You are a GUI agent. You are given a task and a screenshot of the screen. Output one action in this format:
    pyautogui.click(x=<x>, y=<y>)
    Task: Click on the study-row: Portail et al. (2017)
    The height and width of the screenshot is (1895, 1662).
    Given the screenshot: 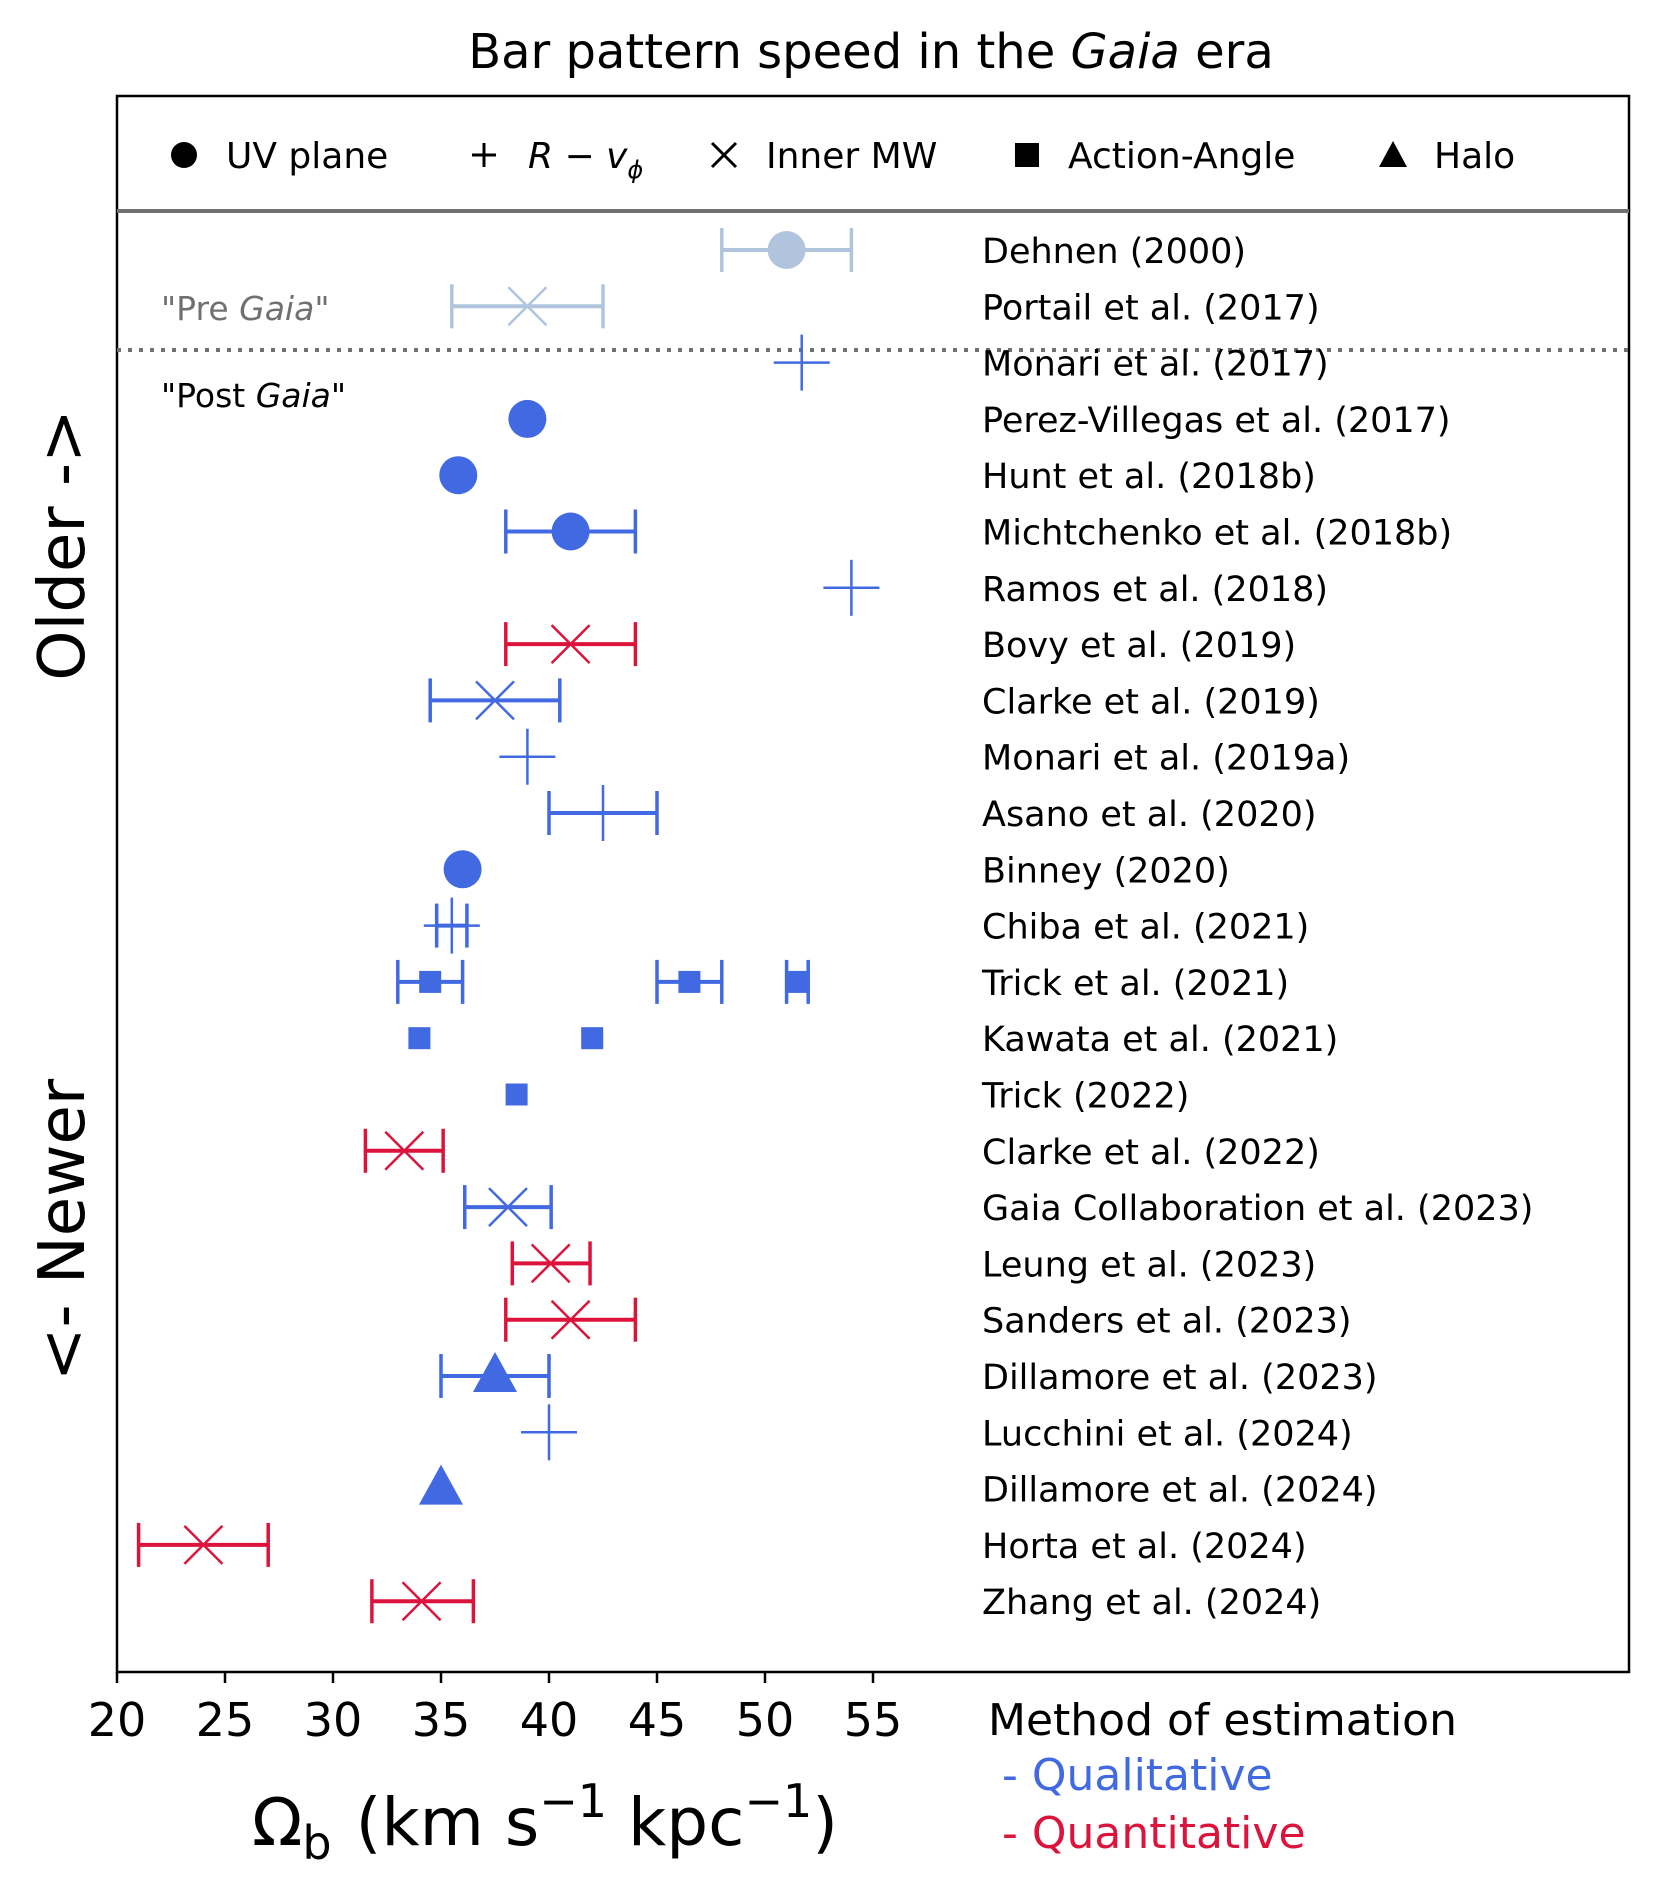 What is the action you would take?
    pyautogui.click(x=885, y=306)
    